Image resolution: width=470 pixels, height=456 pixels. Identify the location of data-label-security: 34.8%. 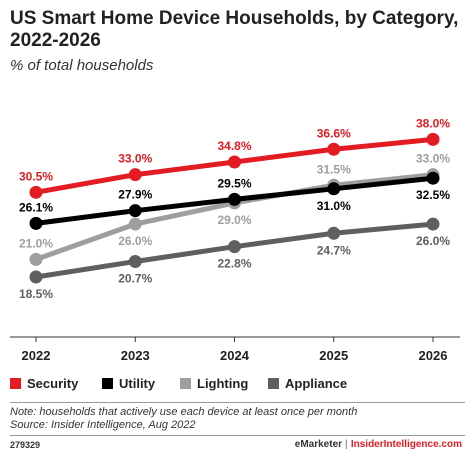
(234, 146).